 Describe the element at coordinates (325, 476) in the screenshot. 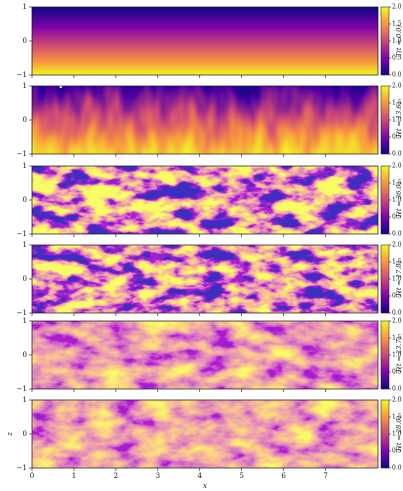

I see `x-tick-label: 7` at that location.